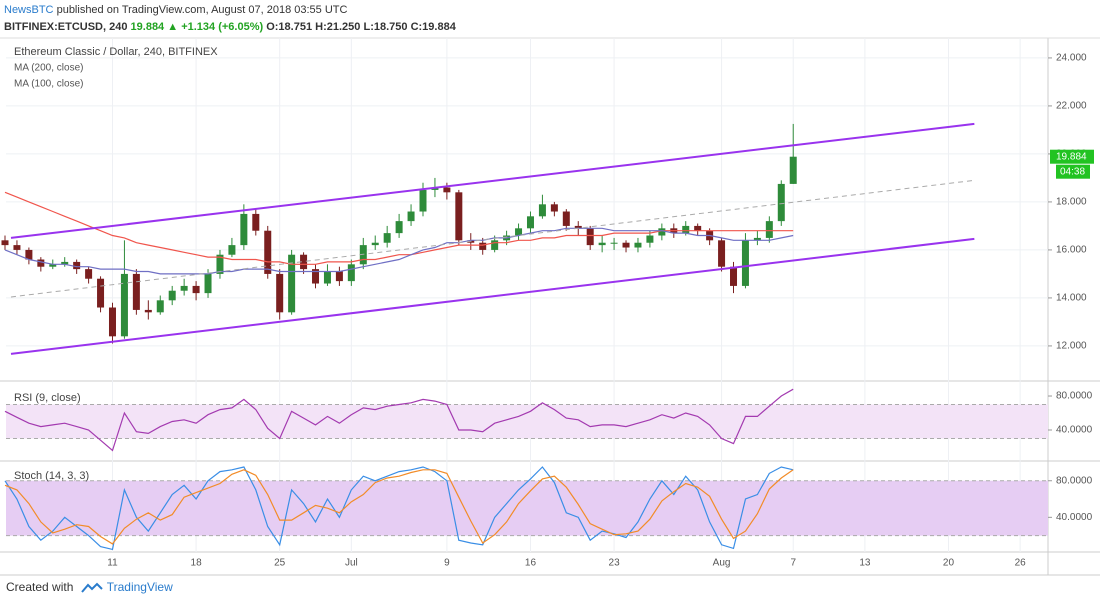 This screenshot has height=604, width=1100. What do you see at coordinates (722, 563) in the screenshot?
I see `x-tick-label: Aug` at bounding box center [722, 563].